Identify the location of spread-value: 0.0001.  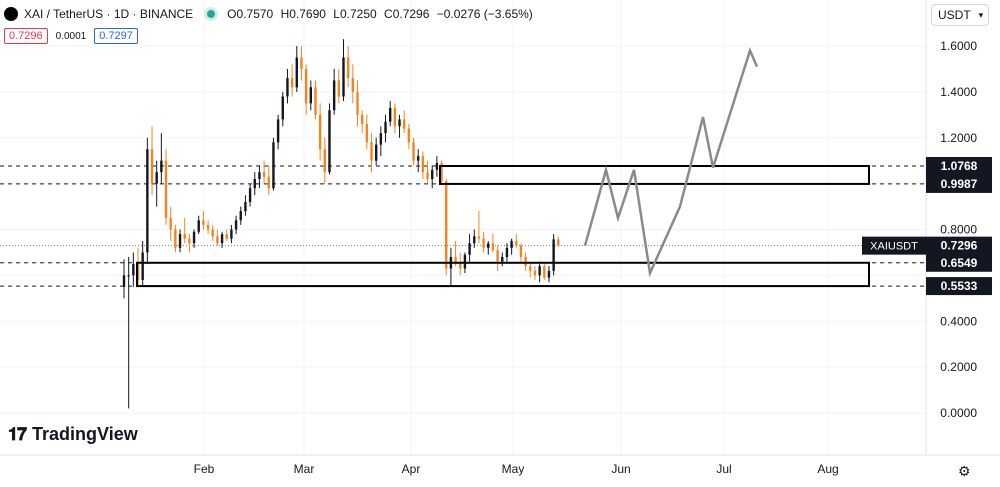
(71, 36).